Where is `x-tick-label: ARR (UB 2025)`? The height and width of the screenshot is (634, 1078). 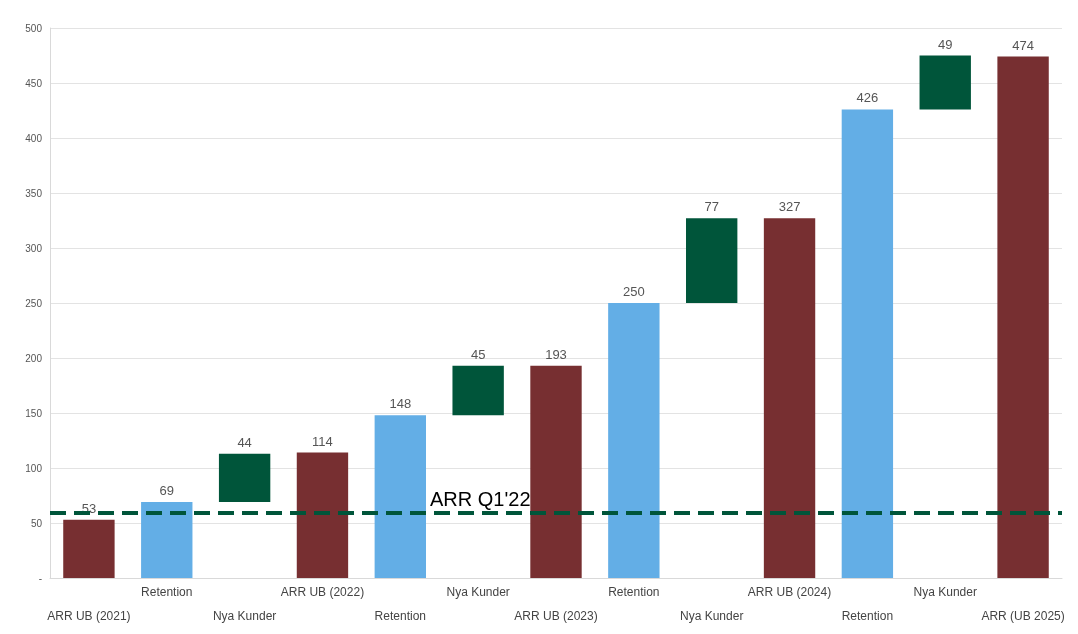 x-tick-label: ARR (UB 2025) is located at coordinates (1023, 616).